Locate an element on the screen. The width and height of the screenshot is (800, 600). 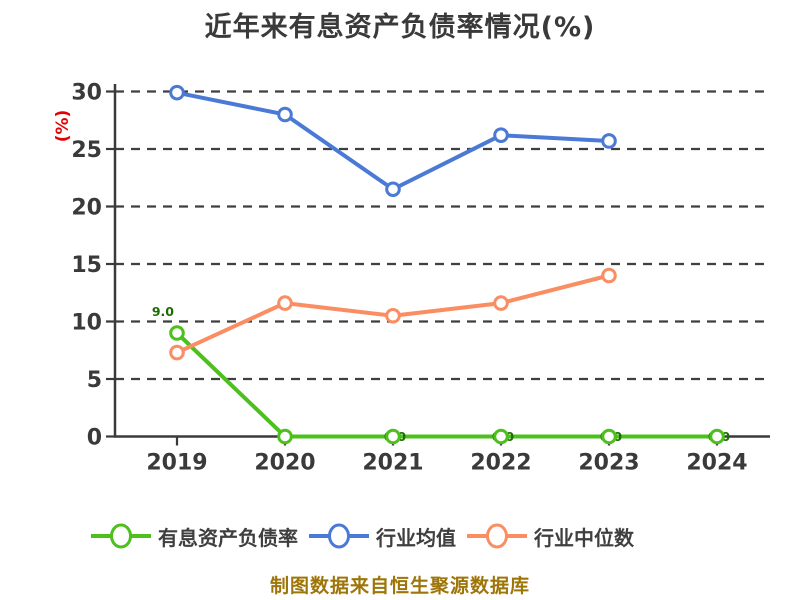
y-tick-label: 0 is located at coordinates (94, 438).